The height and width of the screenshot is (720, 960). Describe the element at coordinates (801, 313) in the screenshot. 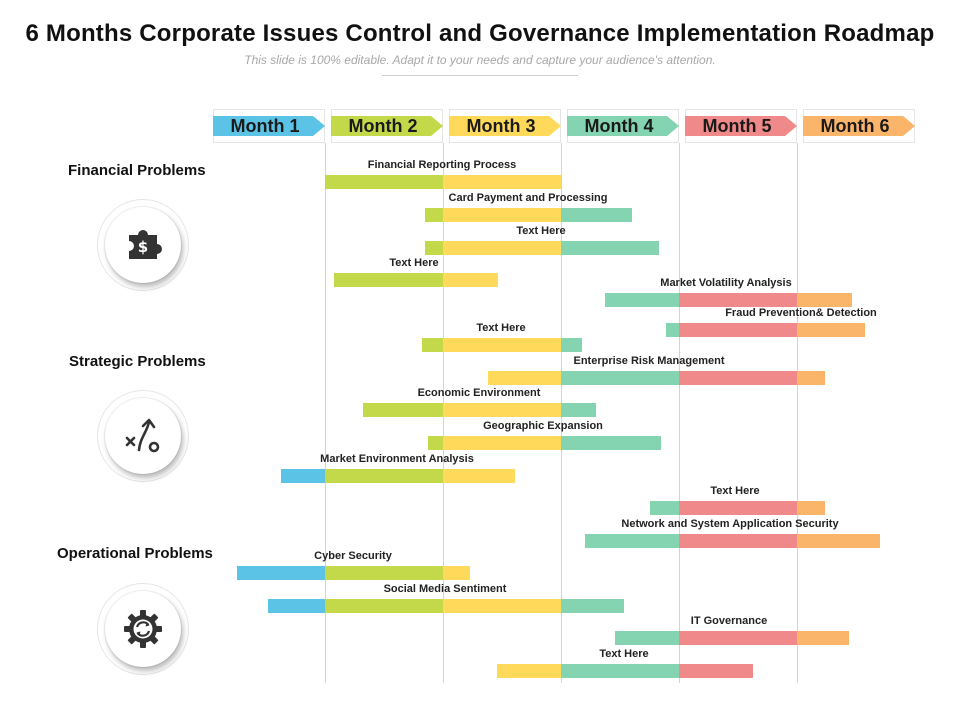

I see `task-label: Fraud Prevention& Detection` at that location.